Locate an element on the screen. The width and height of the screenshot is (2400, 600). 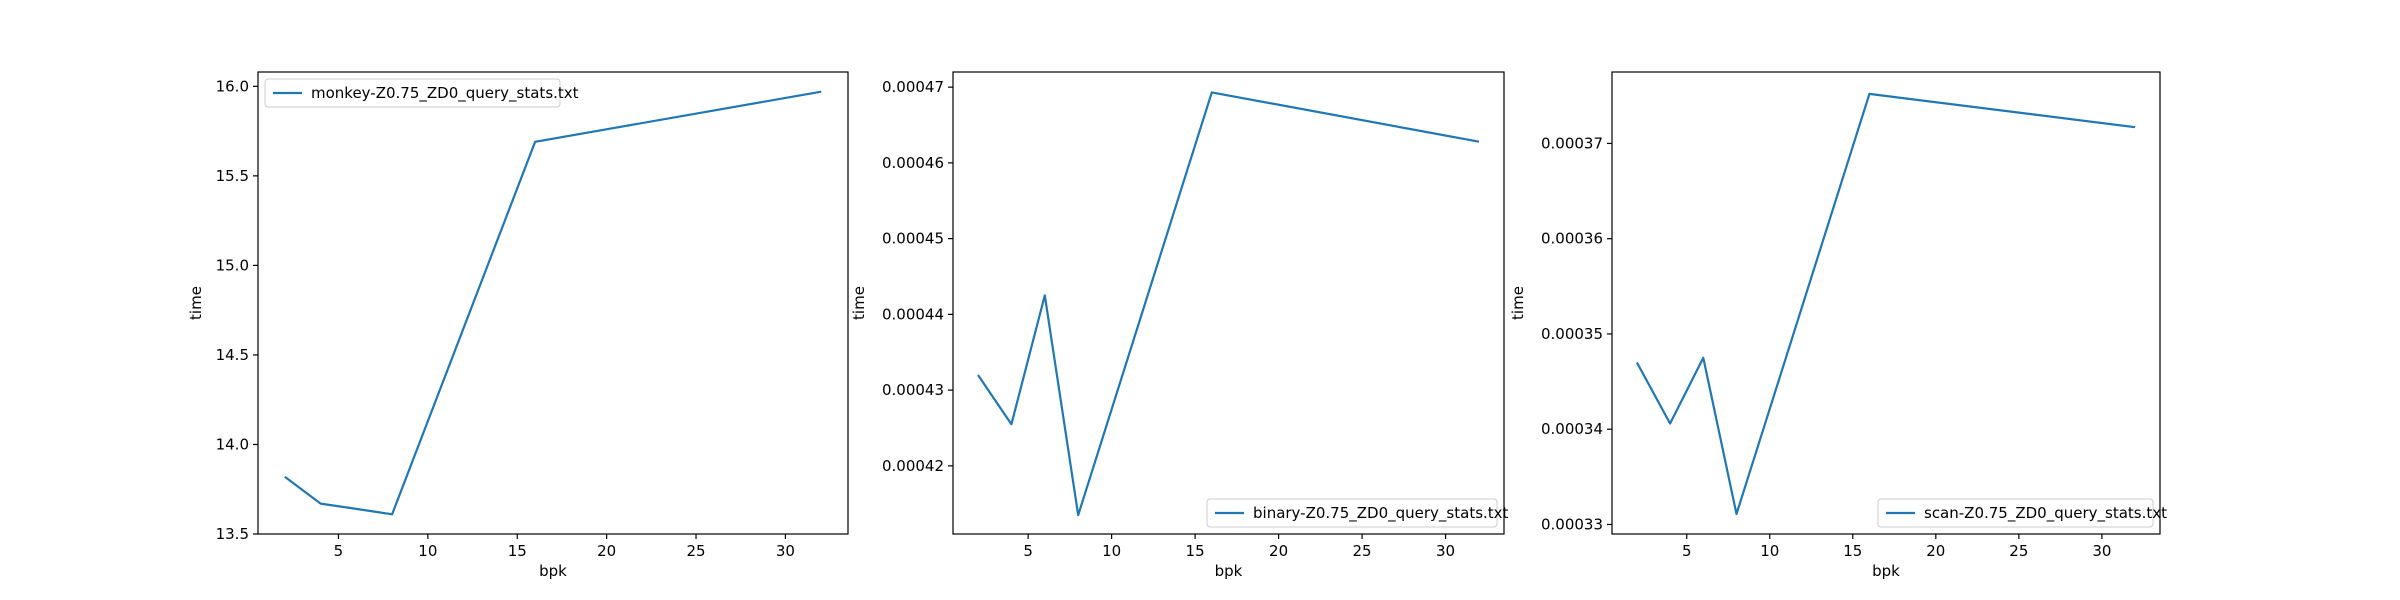
y-tick-label: 0.00045 is located at coordinates (913, 239).